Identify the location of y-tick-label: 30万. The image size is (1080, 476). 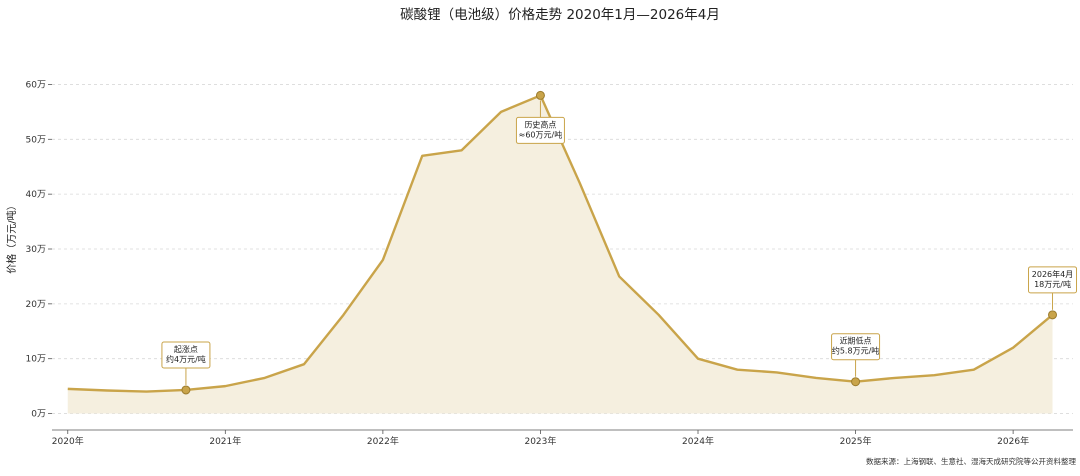
(36, 250).